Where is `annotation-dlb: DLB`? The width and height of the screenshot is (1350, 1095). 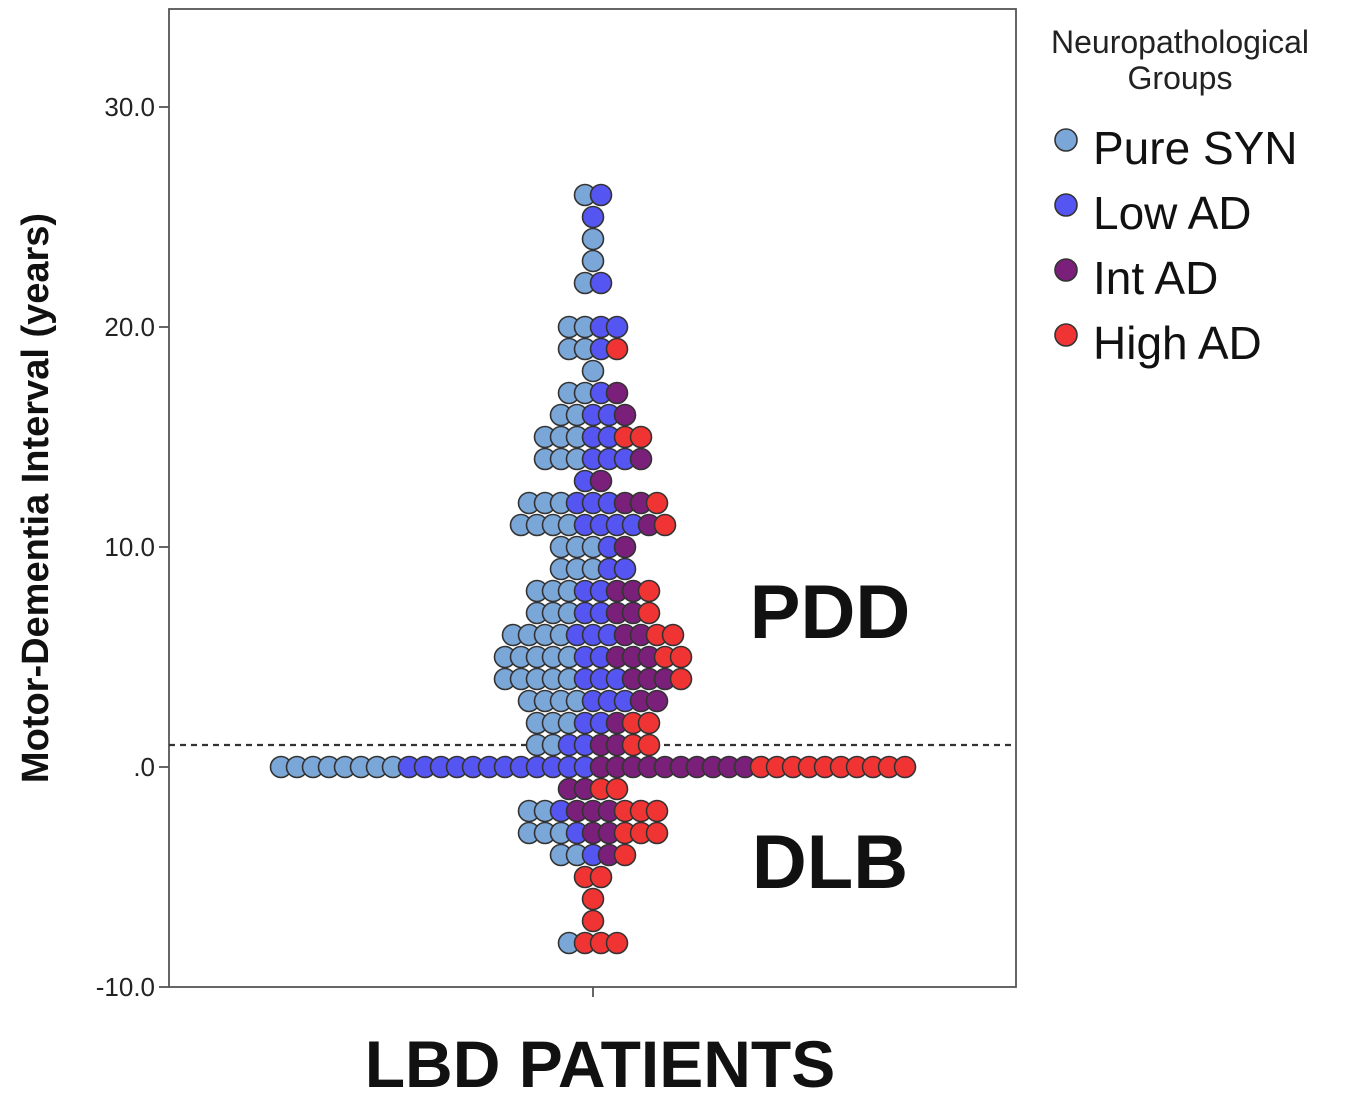 annotation-dlb: DLB is located at coordinates (830, 862).